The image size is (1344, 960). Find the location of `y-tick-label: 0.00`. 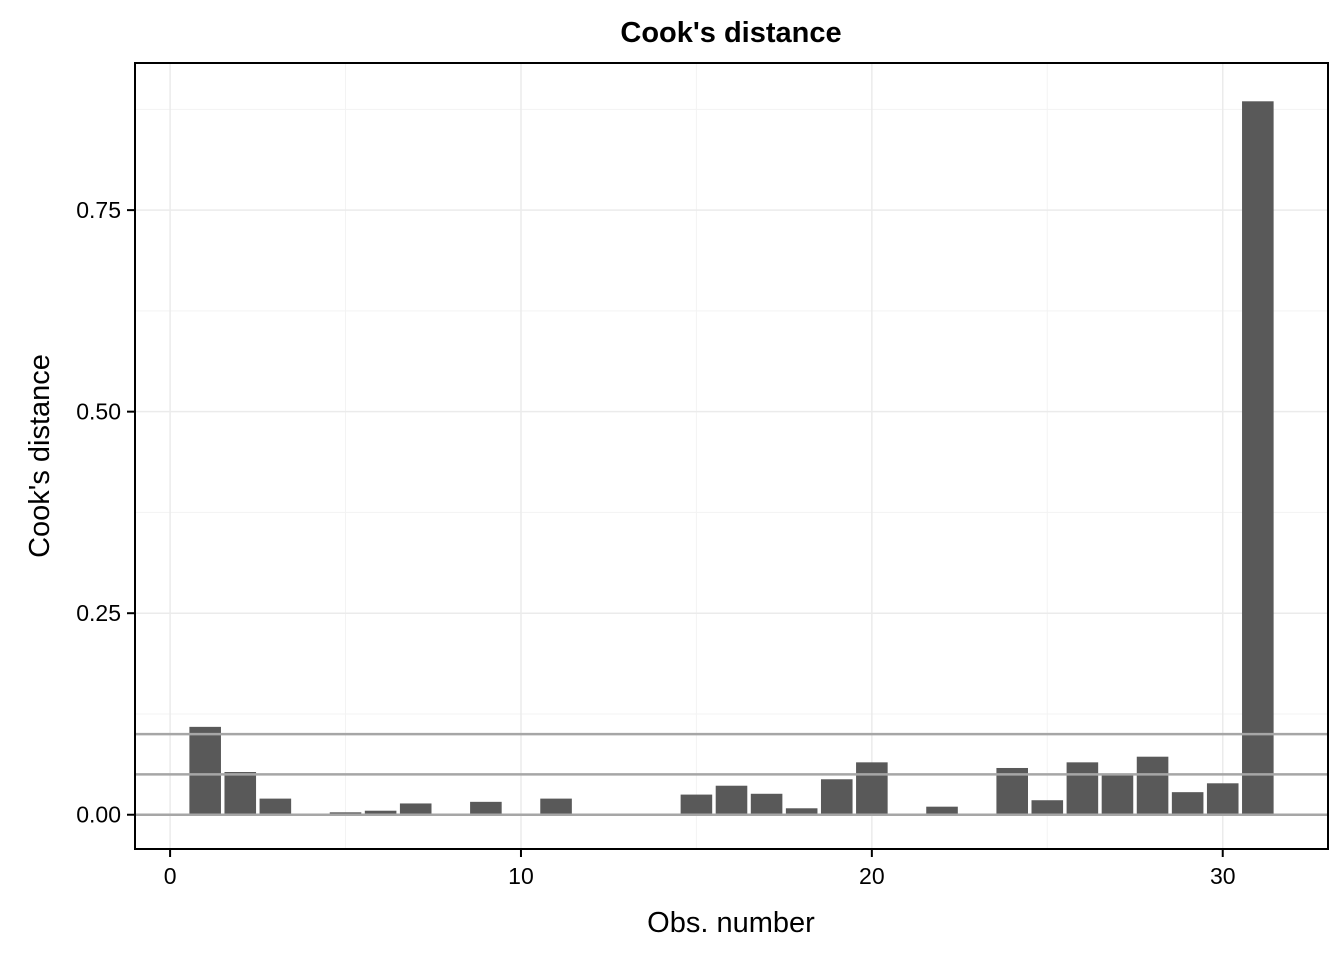

y-tick-label: 0.00 is located at coordinates (98, 815).